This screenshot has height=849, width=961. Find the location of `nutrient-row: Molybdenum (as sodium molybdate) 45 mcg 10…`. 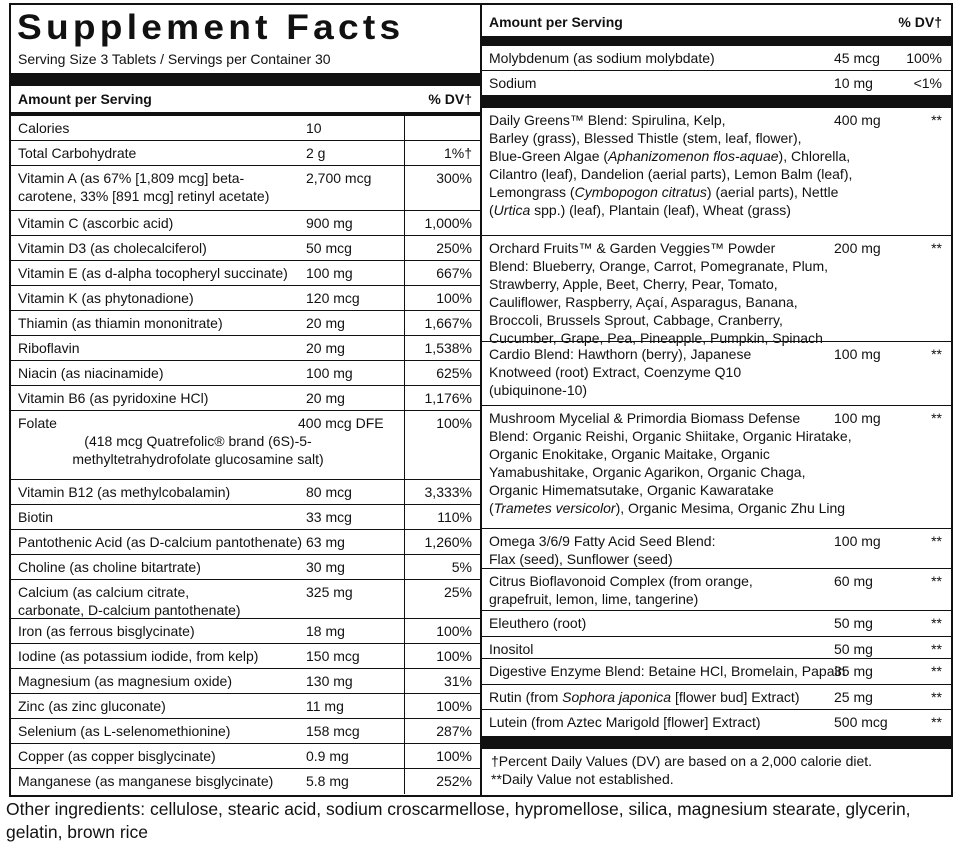

nutrient-row: Molybdenum (as sodium molybdate) 45 mcg 10… is located at coordinates (716, 58).